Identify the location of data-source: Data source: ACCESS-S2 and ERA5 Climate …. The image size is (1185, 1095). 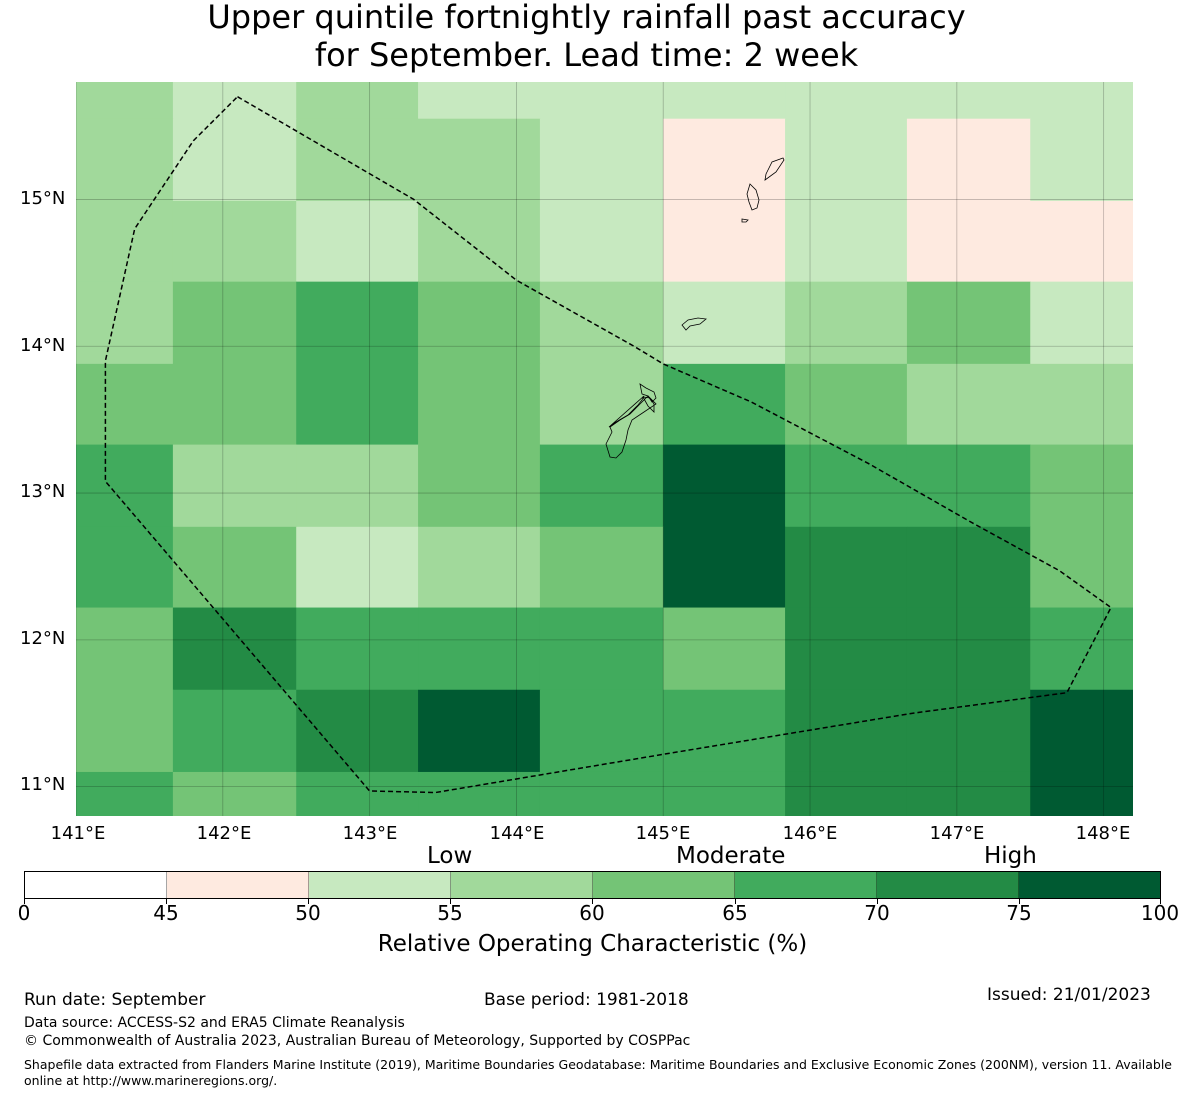
(214, 1023).